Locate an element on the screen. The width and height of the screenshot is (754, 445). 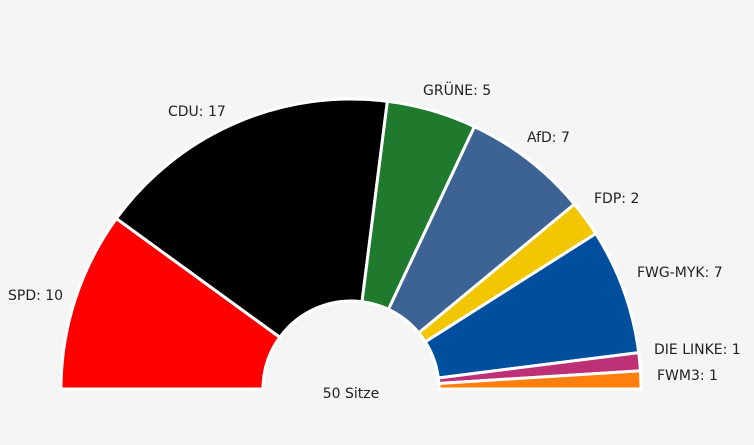
total-seats-label: 50 Sitze is located at coordinates (351, 394).